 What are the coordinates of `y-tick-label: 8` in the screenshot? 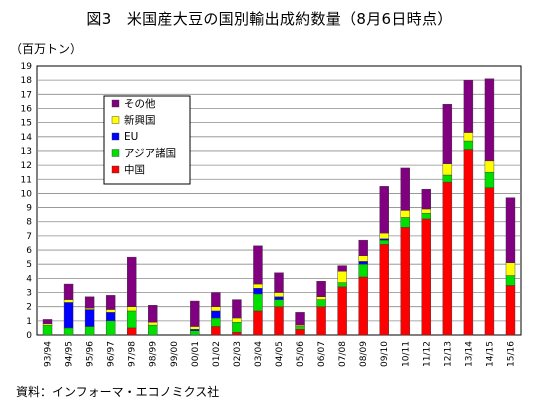 It's located at (29, 223).